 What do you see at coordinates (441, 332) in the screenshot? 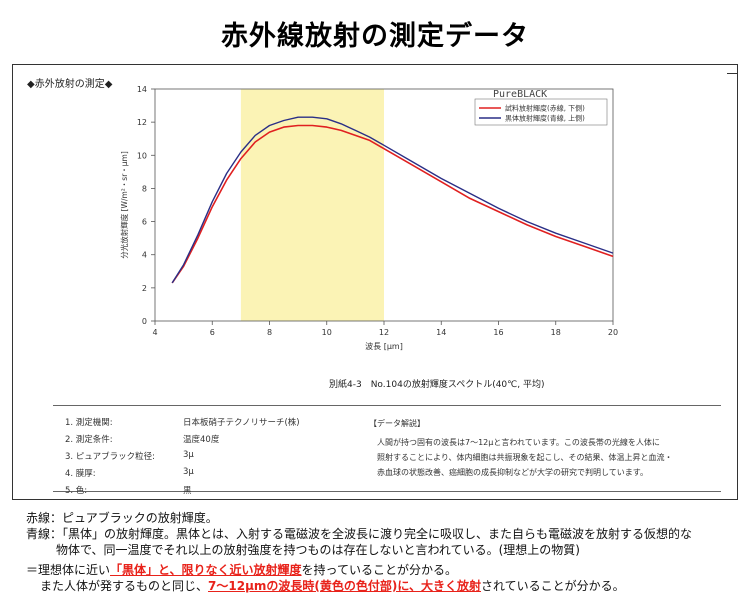
I see `x-tick-label: 14` at bounding box center [441, 332].